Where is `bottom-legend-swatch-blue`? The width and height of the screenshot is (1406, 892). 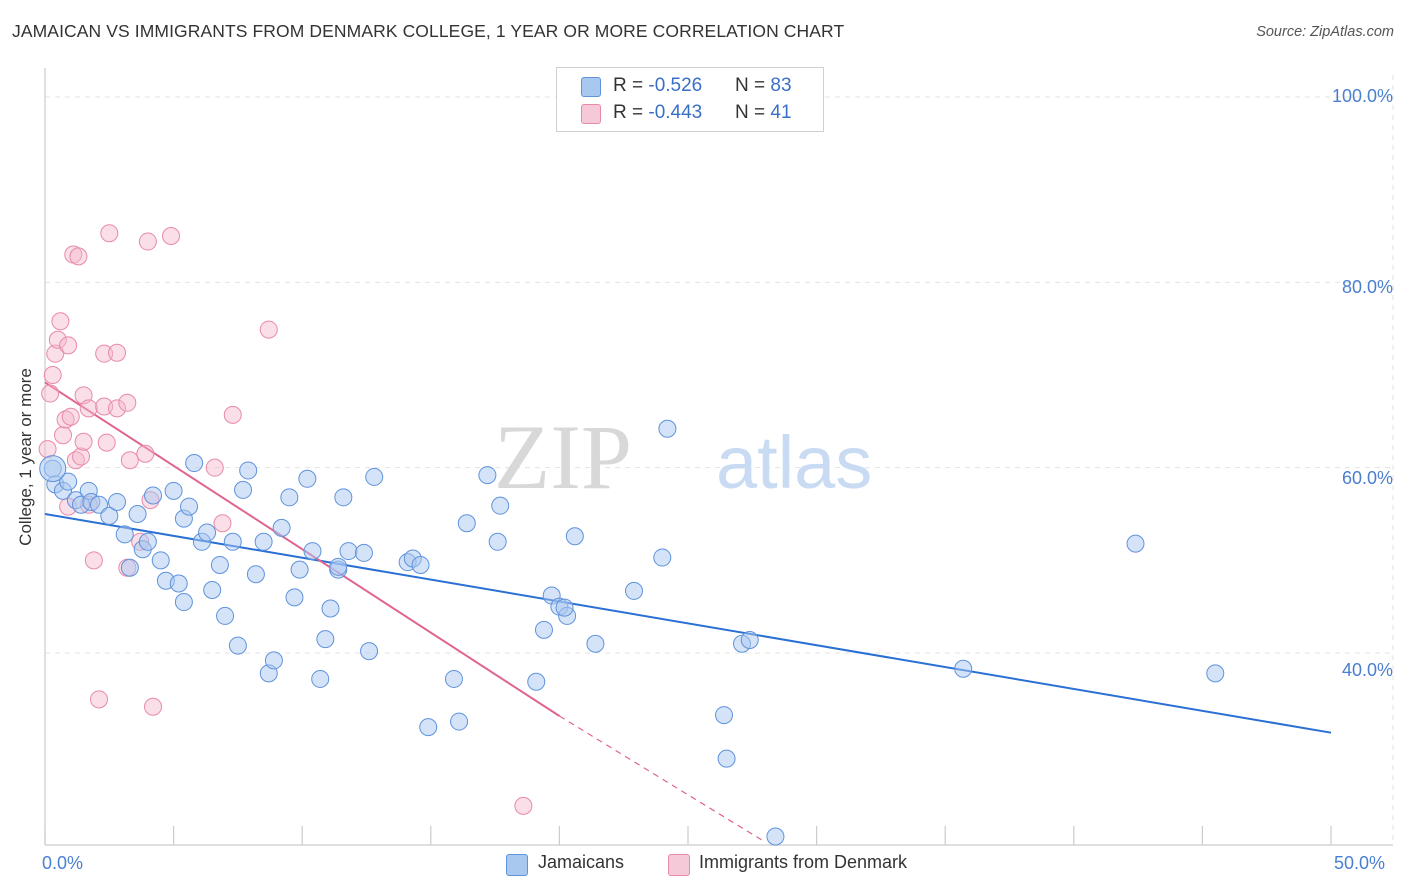
bottom-legend-swatch-blue is located at coordinates (517, 865).